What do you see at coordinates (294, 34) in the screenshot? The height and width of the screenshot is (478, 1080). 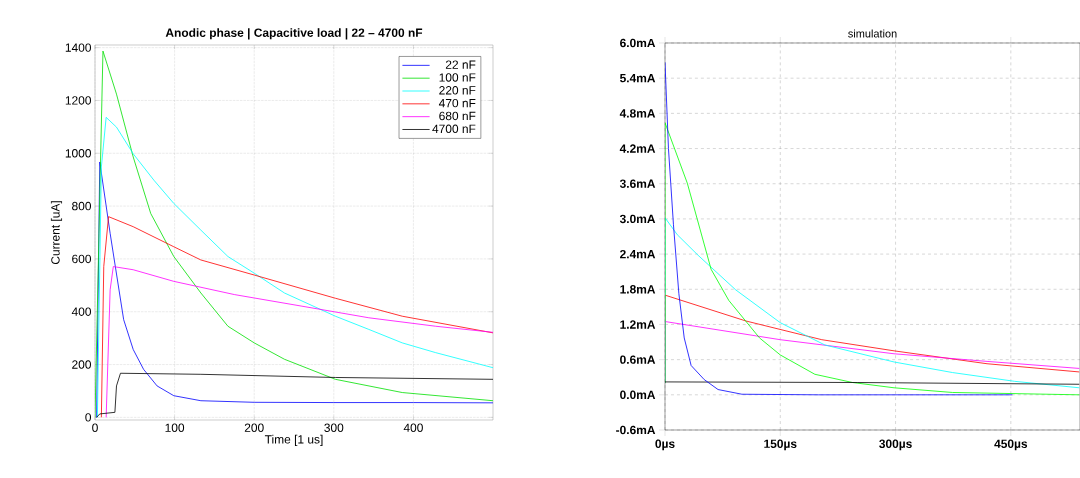 I see `chart-title: Anodic phase | Capacitive load | 22 – 4700 nF` at bounding box center [294, 34].